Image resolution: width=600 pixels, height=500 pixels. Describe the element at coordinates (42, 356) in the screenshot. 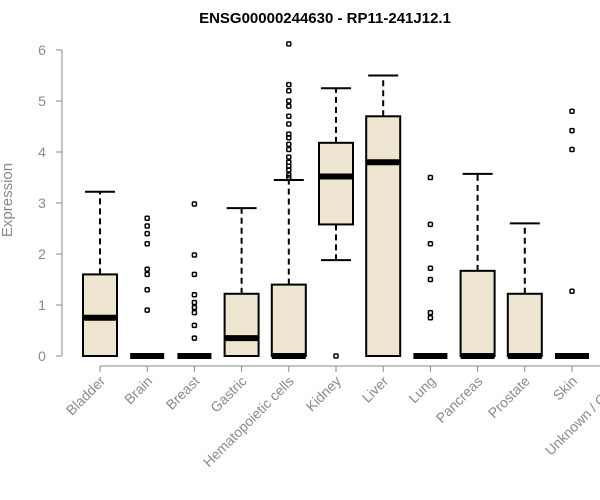

I see `y-tick-label: 0` at that location.